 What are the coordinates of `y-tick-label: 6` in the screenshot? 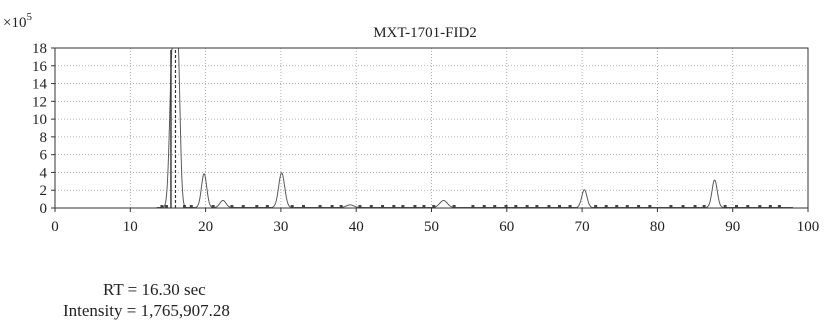 It's located at (44, 156).